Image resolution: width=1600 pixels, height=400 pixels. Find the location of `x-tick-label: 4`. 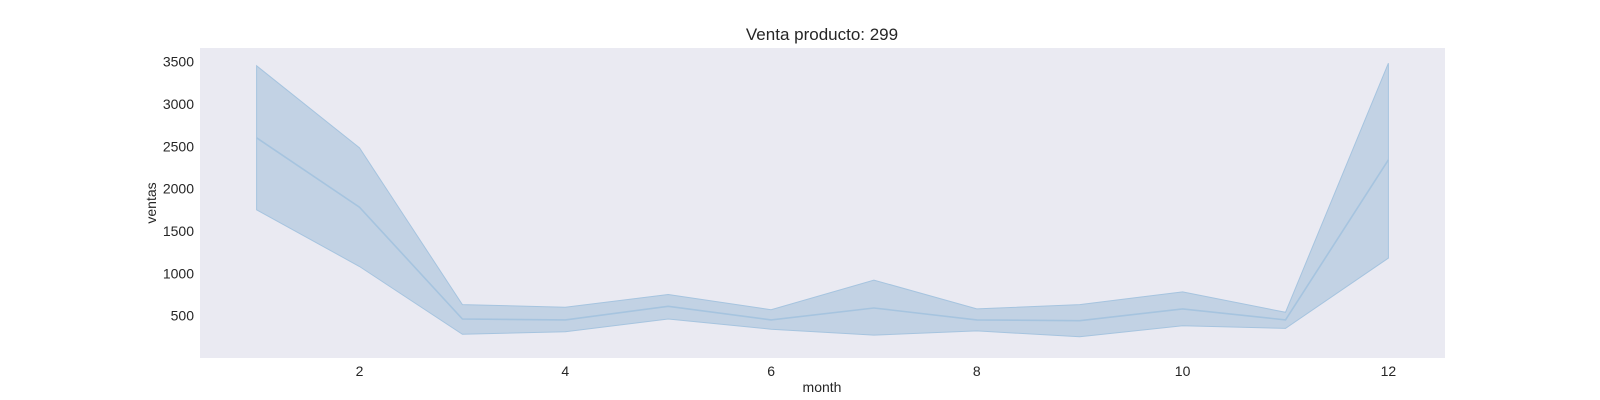

x-tick-label: 4 is located at coordinates (565, 371).